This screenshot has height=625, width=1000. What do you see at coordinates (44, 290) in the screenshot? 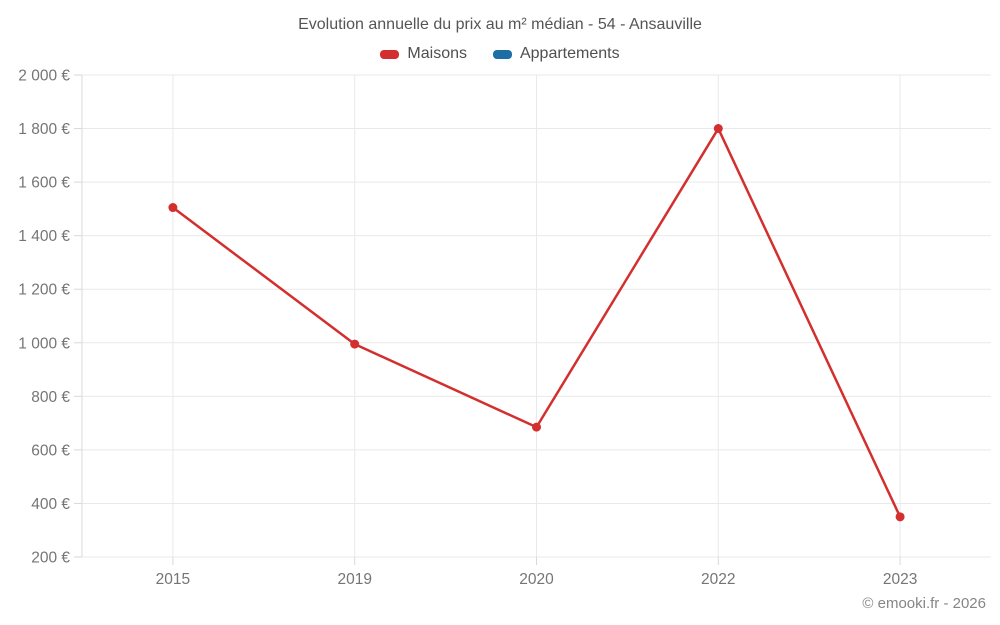
I see `y-tick-label: 1 200 €` at bounding box center [44, 290].